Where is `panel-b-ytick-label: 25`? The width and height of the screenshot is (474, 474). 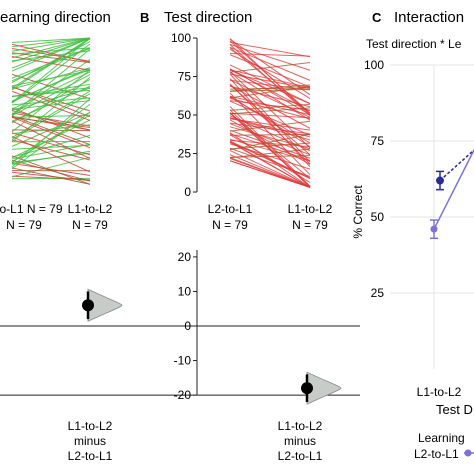 panel-b-ytick-label: 25 is located at coordinates (185, 154).